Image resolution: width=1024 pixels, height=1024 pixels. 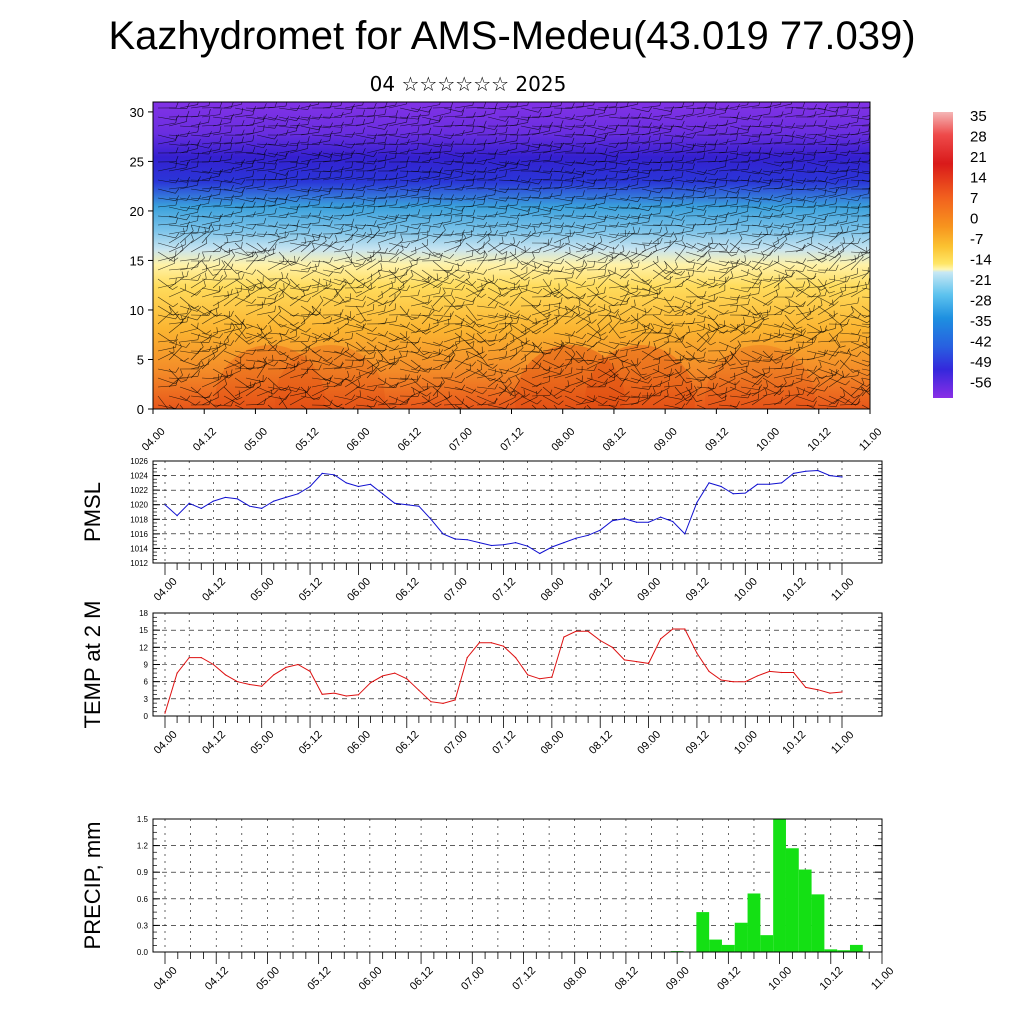 I want to click on x-tick-label: 08.12, so click(x=601, y=590).